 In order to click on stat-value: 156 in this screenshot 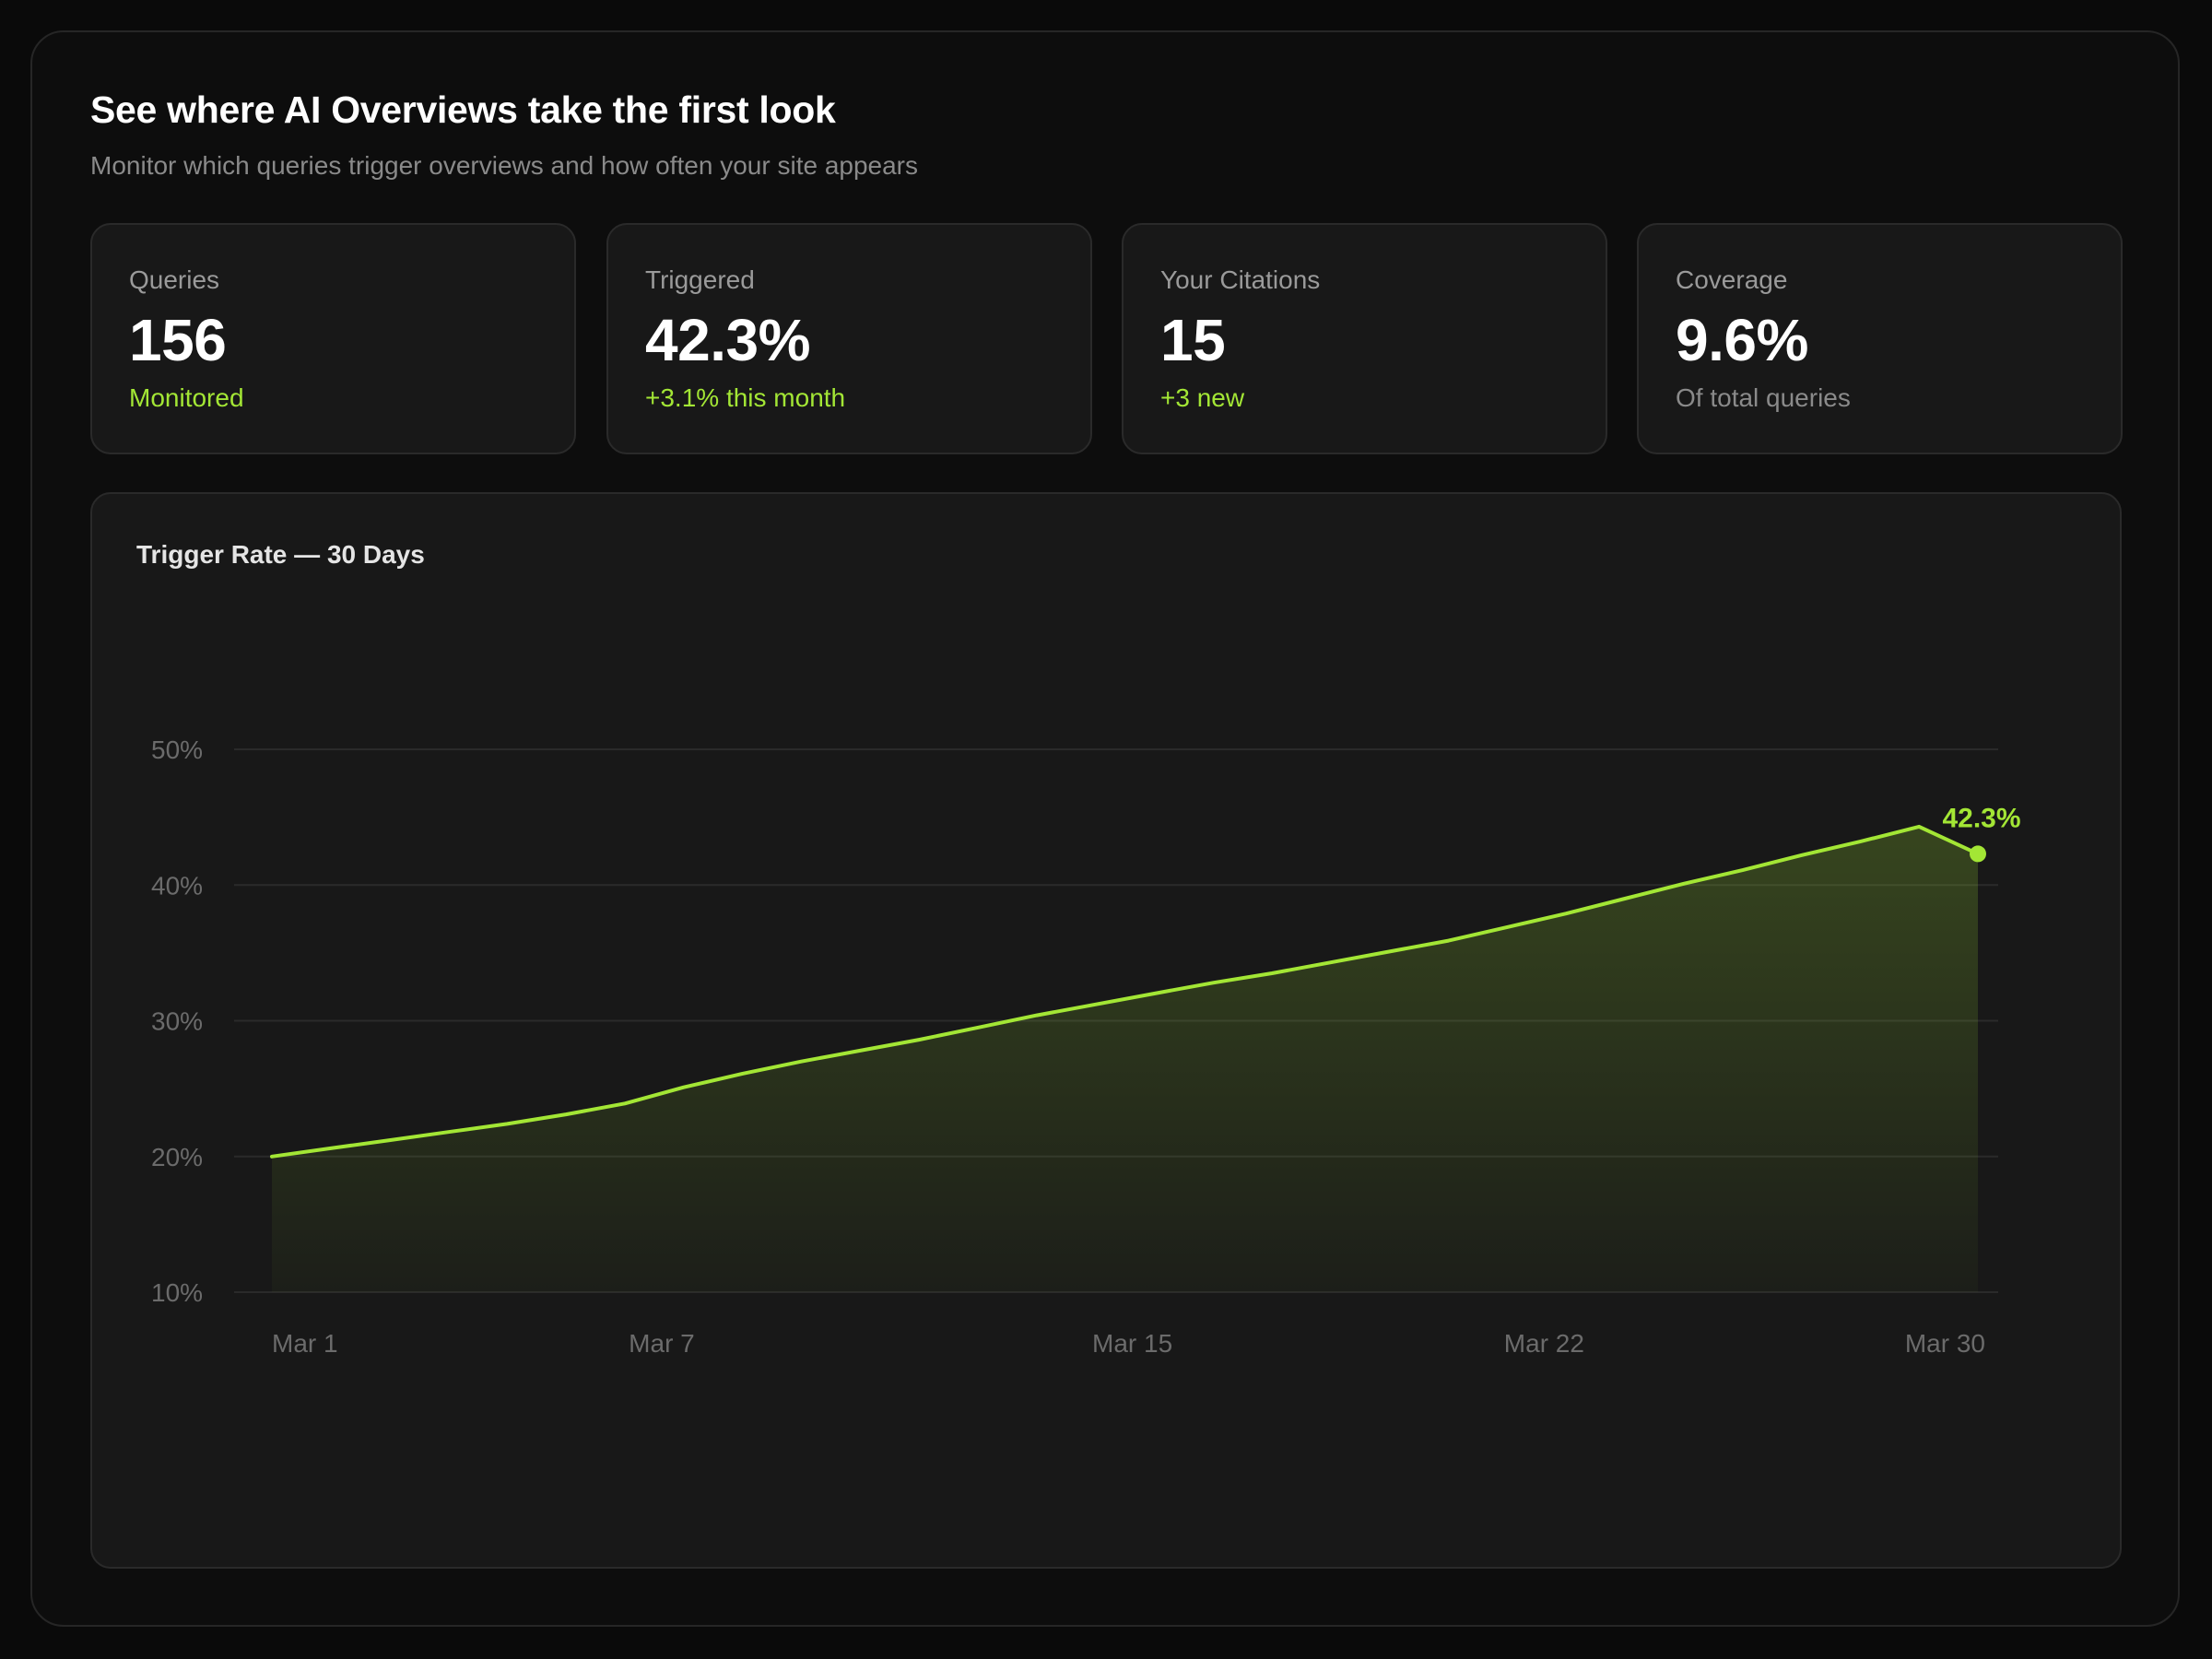, I will do `click(178, 340)`.